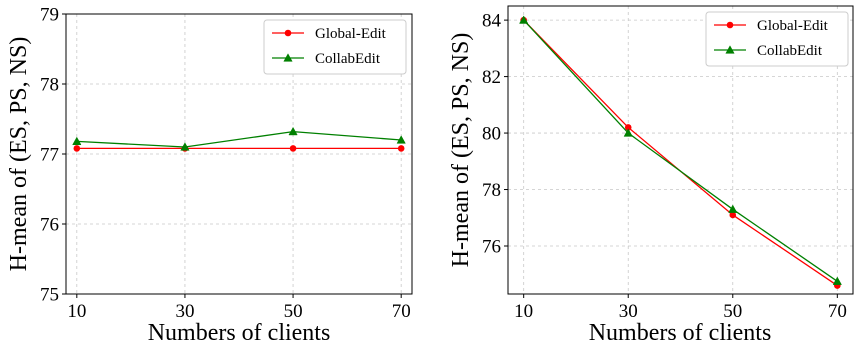 The image size is (855, 348). What do you see at coordinates (239, 333) in the screenshot?
I see `left-x-axis-label: Numbers of clients` at bounding box center [239, 333].